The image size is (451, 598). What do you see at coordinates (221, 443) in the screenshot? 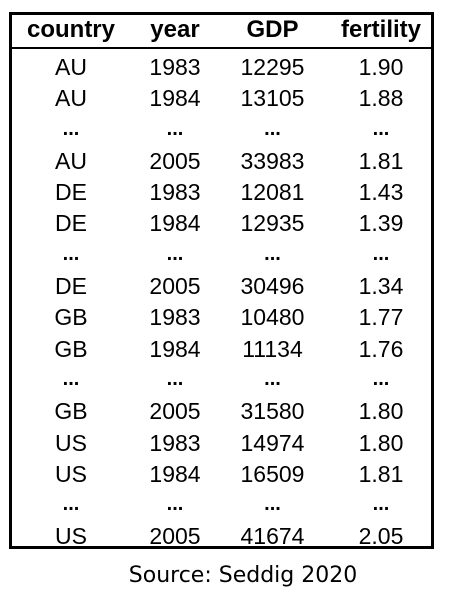
I see `table-row: US 1983 14974 1.80` at bounding box center [221, 443].